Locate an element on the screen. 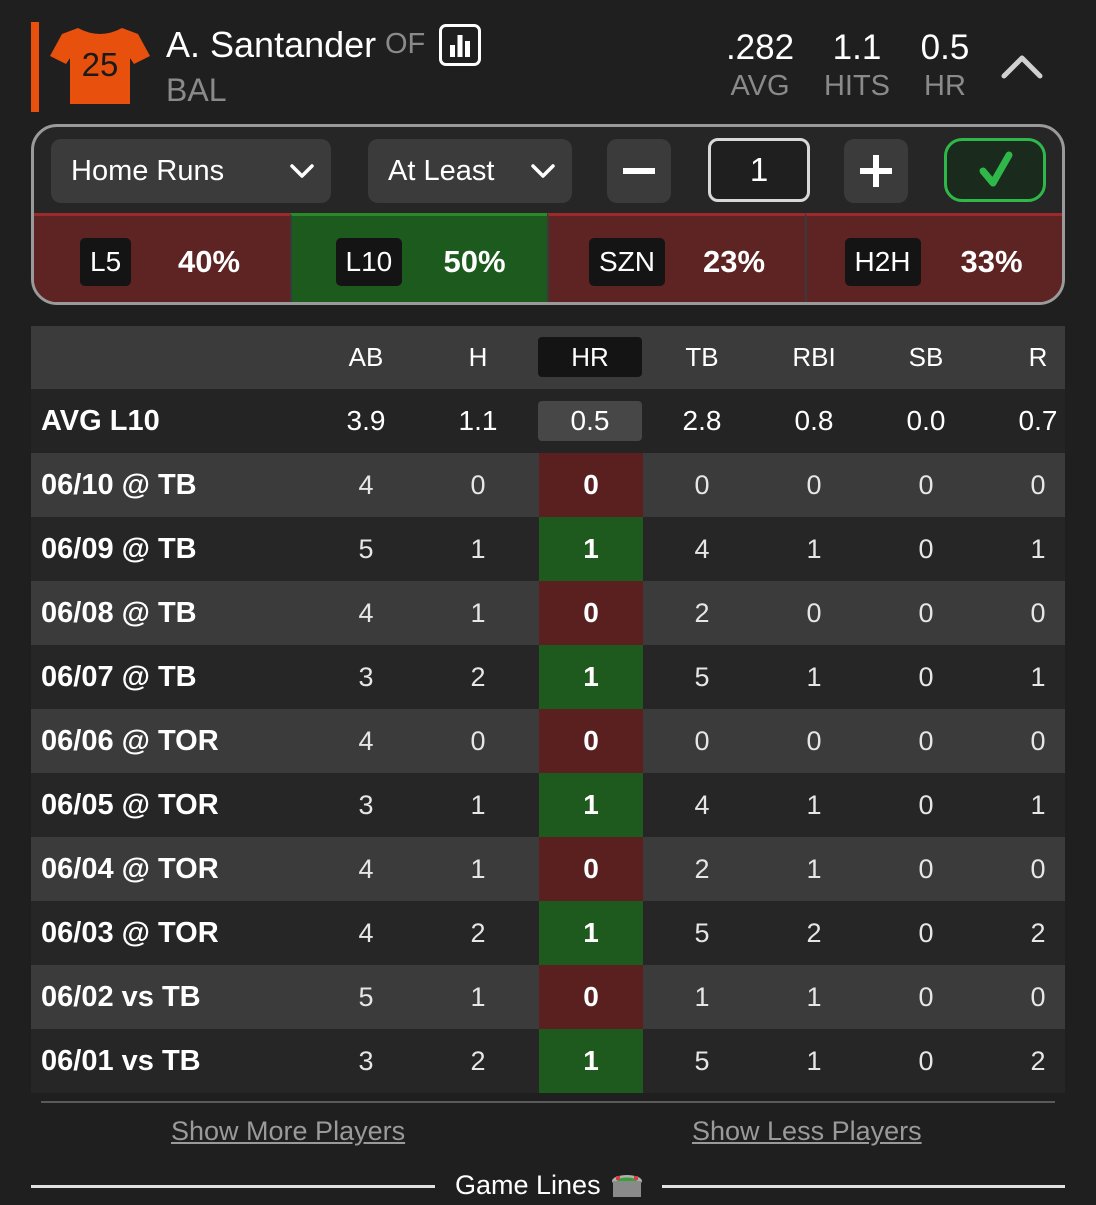 Image resolution: width=1096 pixels, height=1205 pixels. increment-button is located at coordinates (876, 171).